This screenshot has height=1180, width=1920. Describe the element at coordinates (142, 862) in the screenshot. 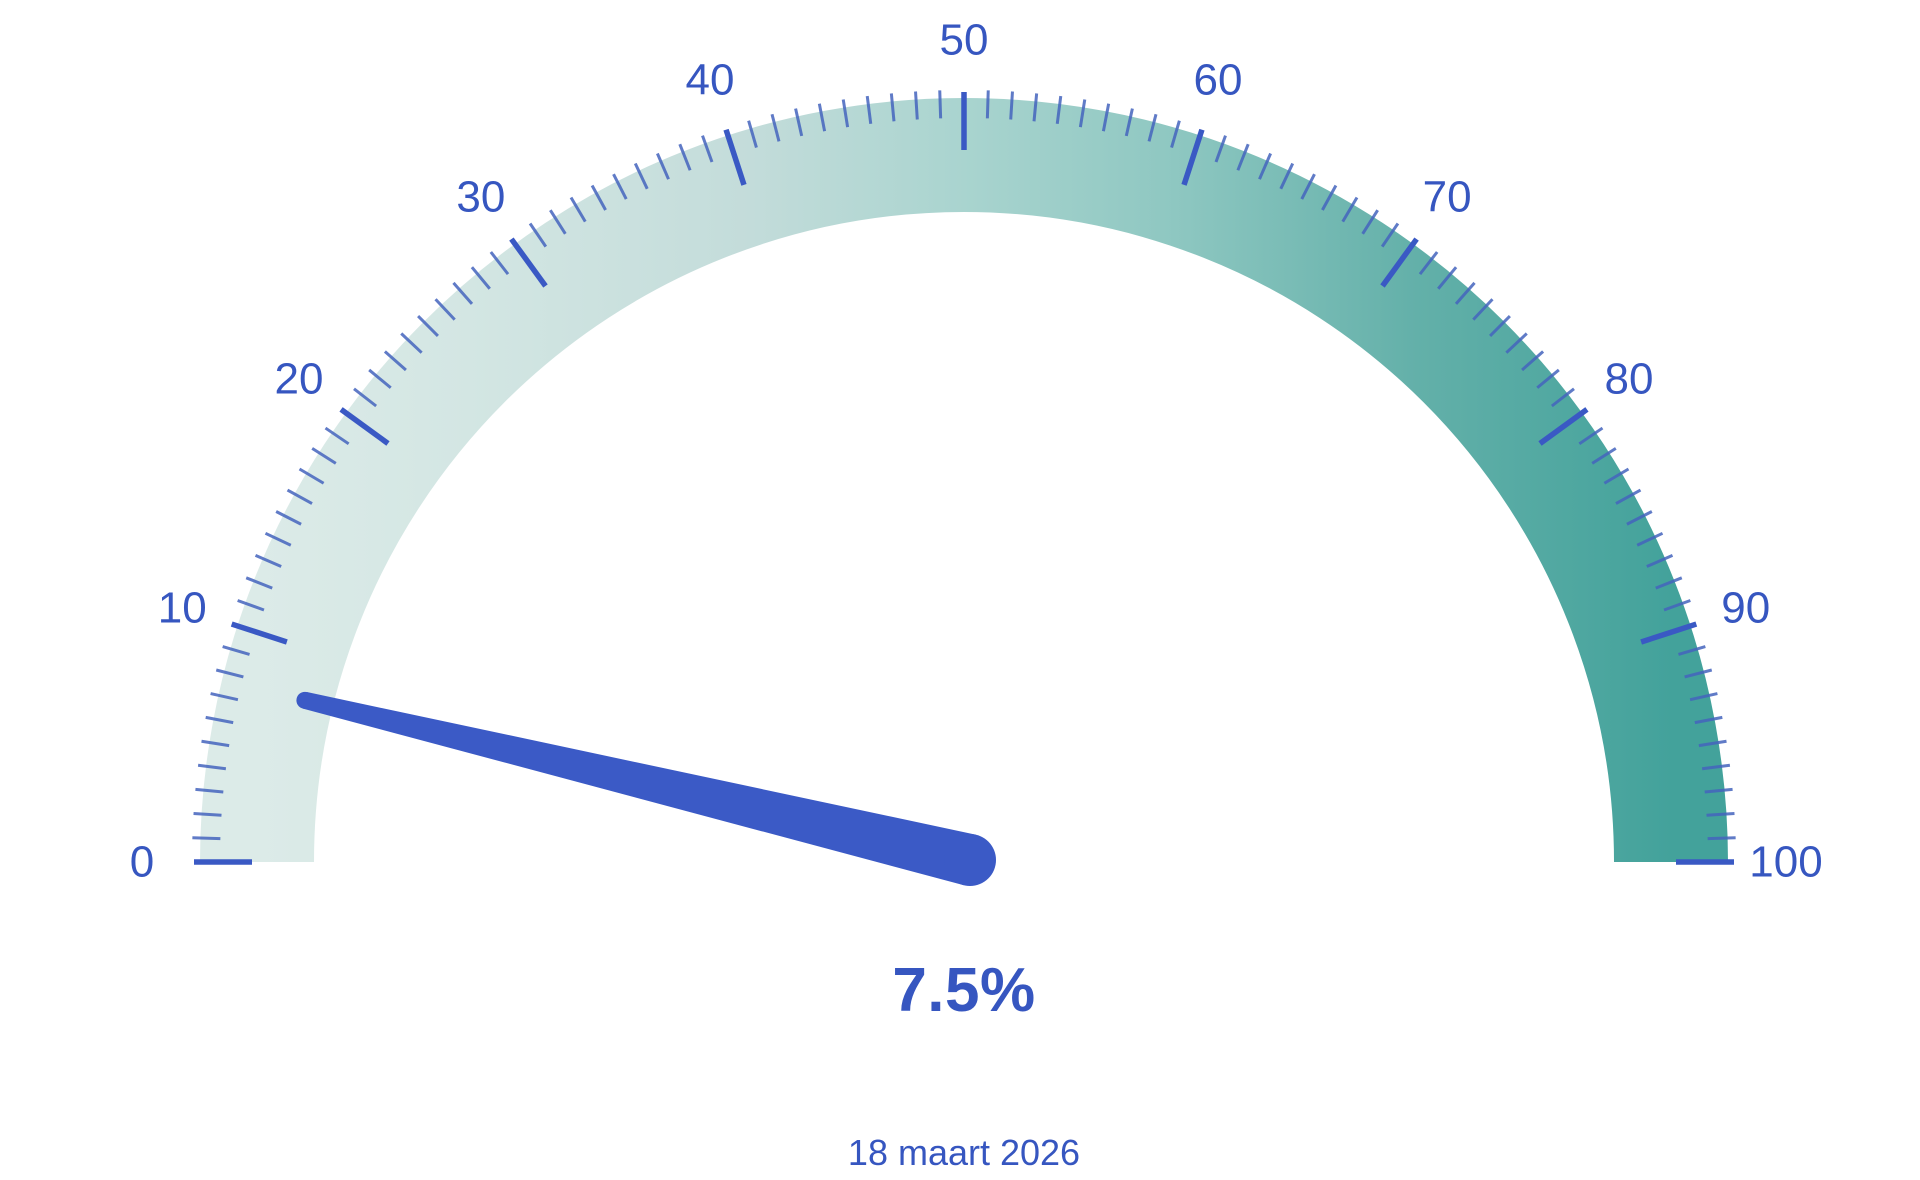

I see `axis-label: 0` at that location.